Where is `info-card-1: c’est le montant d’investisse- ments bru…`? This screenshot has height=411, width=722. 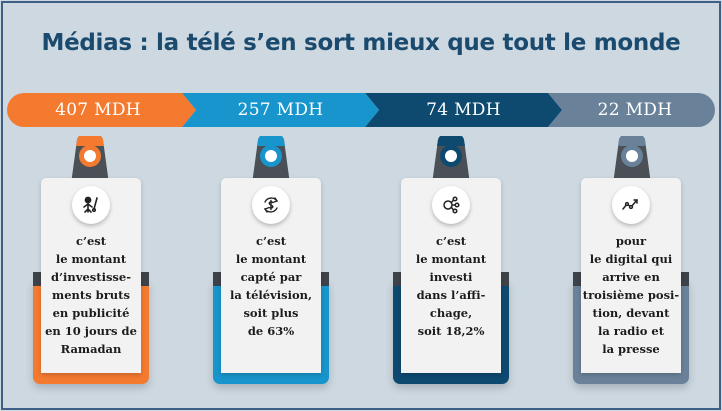 info-card-1: c’est le montant d’investisse- ments bru… is located at coordinates (91, 281).